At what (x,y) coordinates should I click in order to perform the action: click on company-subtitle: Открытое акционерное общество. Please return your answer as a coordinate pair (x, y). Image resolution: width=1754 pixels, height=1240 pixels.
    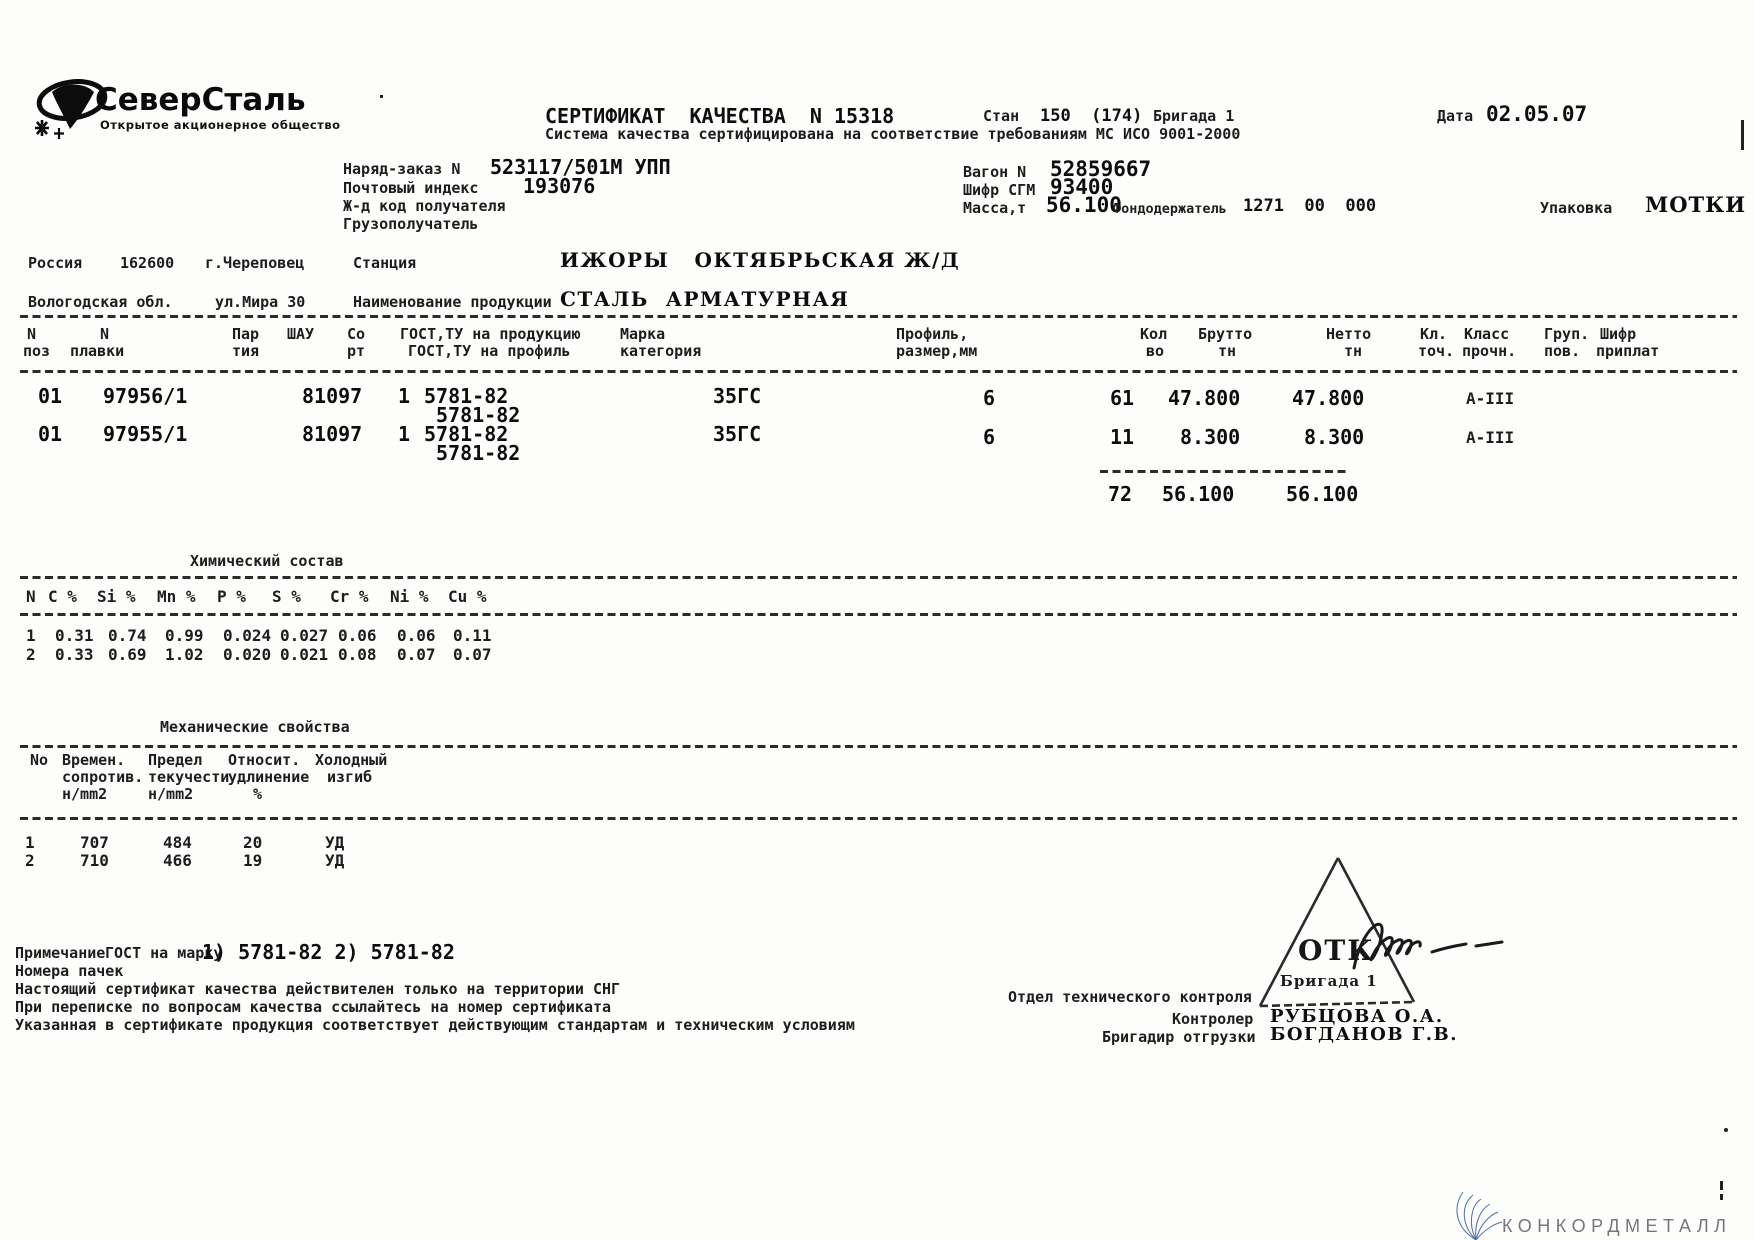
    Looking at the image, I should click on (220, 125).